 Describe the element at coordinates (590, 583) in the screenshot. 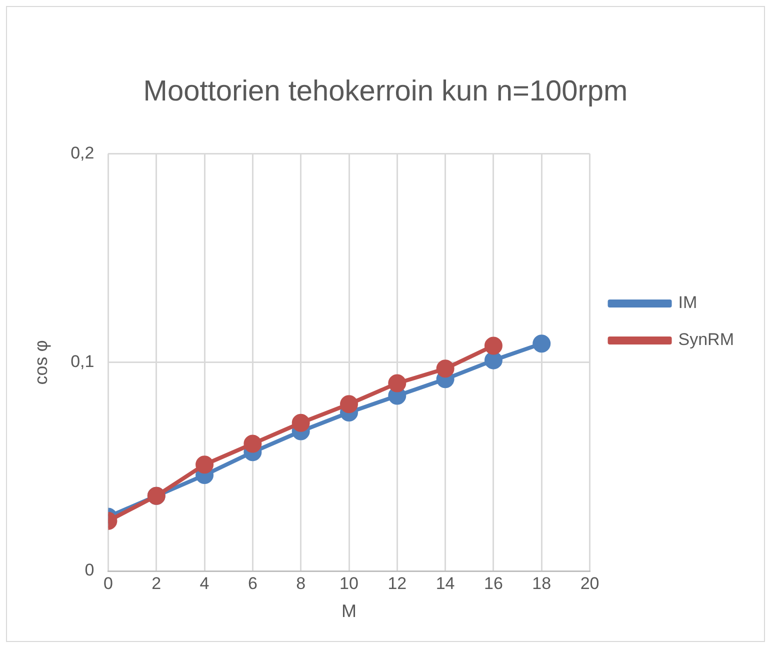

I see `x-tick-label: 20` at that location.